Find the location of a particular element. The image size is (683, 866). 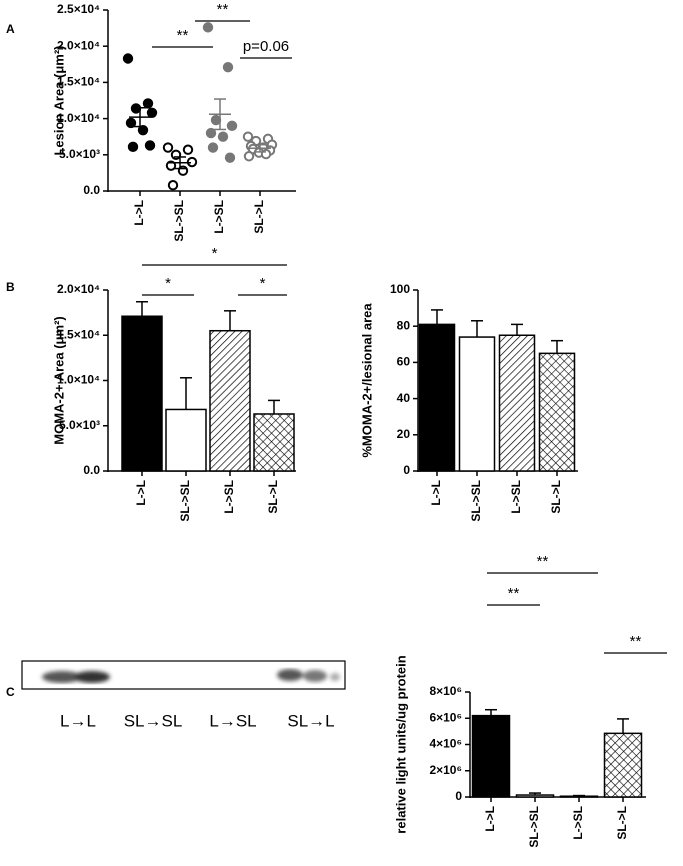

panel-label: C is located at coordinates (10, 692).